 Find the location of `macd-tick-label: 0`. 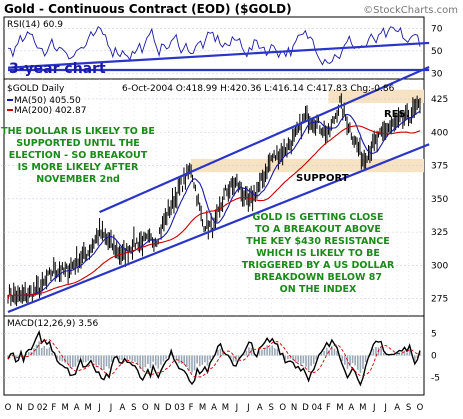

macd-tick-label: 0 is located at coordinates (434, 357).